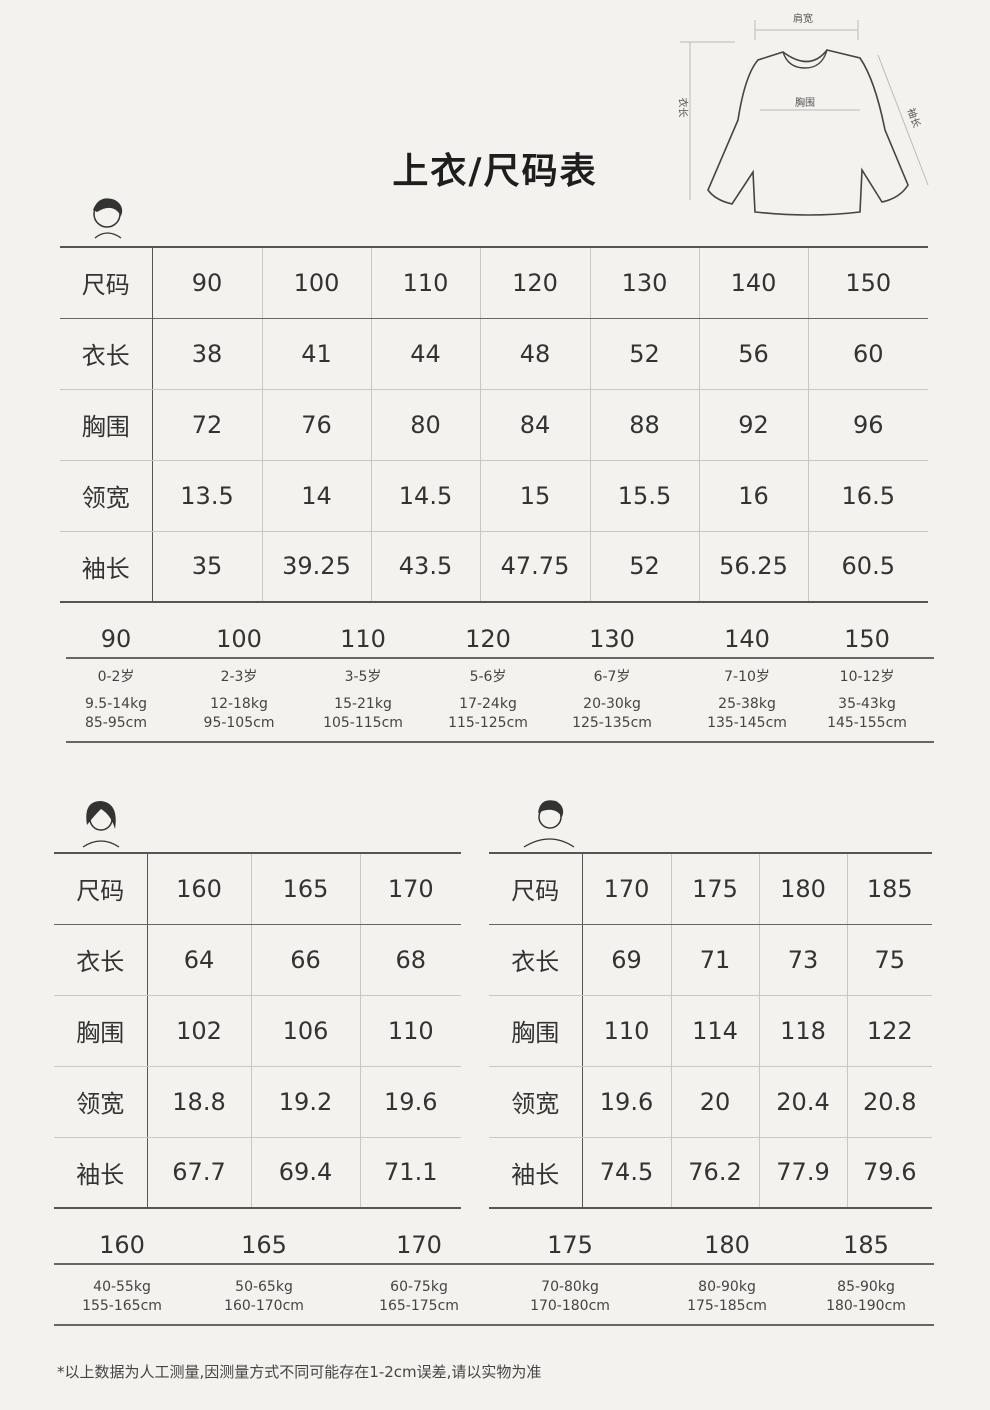 This screenshot has width=990, height=1410. Describe the element at coordinates (239, 639) in the screenshot. I see `guide-size: 100` at that location.